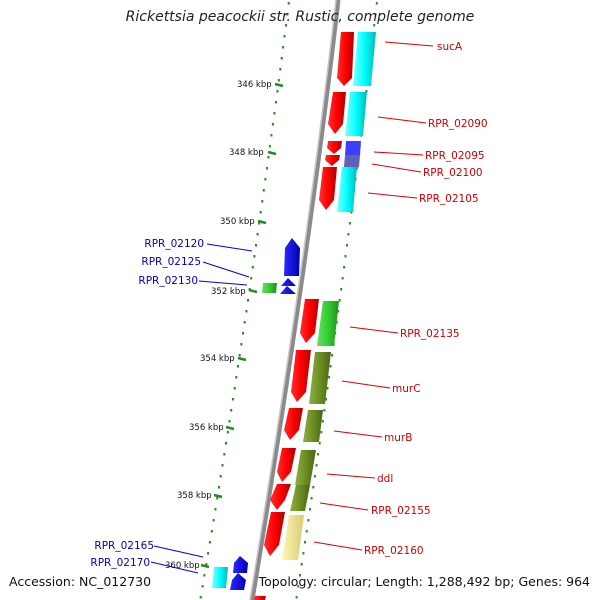 The image size is (600, 600). What do you see at coordinates (450, 47) in the screenshot?
I see `gene-label-sucA: sucA` at bounding box center [450, 47].